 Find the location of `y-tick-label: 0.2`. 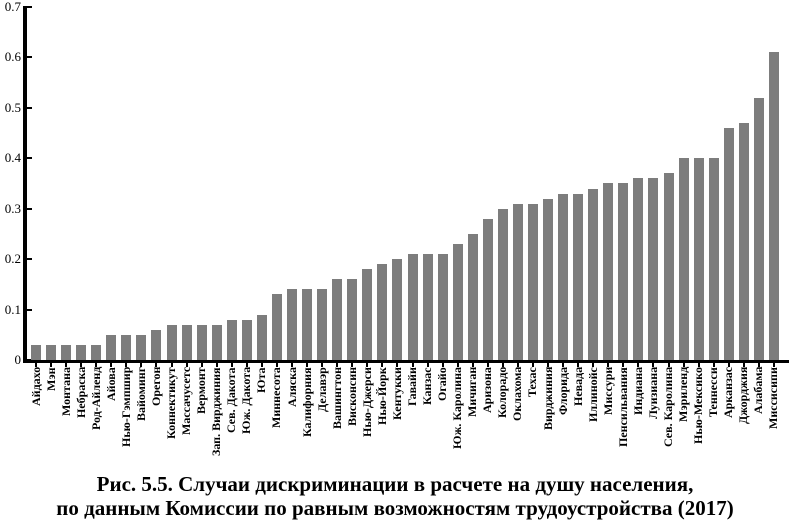

y-tick-label: 0.2 is located at coordinates (12, 259).